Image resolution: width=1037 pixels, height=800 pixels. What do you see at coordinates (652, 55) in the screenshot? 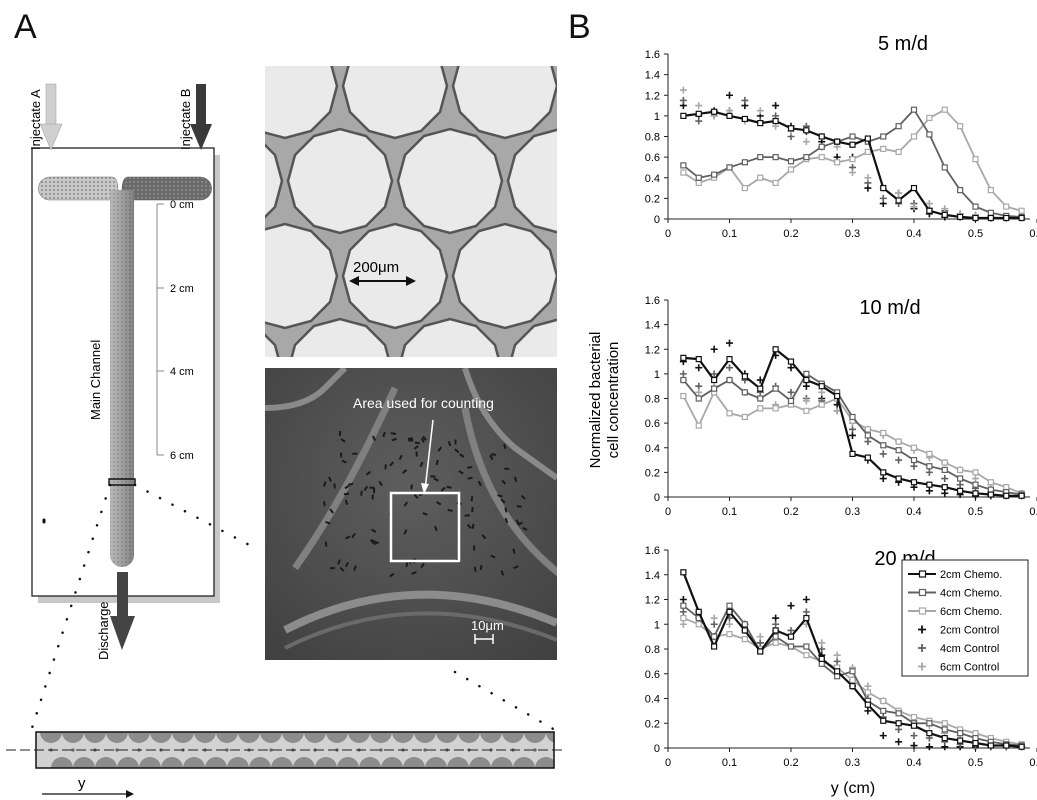
I see `y-tick-label: 1.6` at bounding box center [652, 55].